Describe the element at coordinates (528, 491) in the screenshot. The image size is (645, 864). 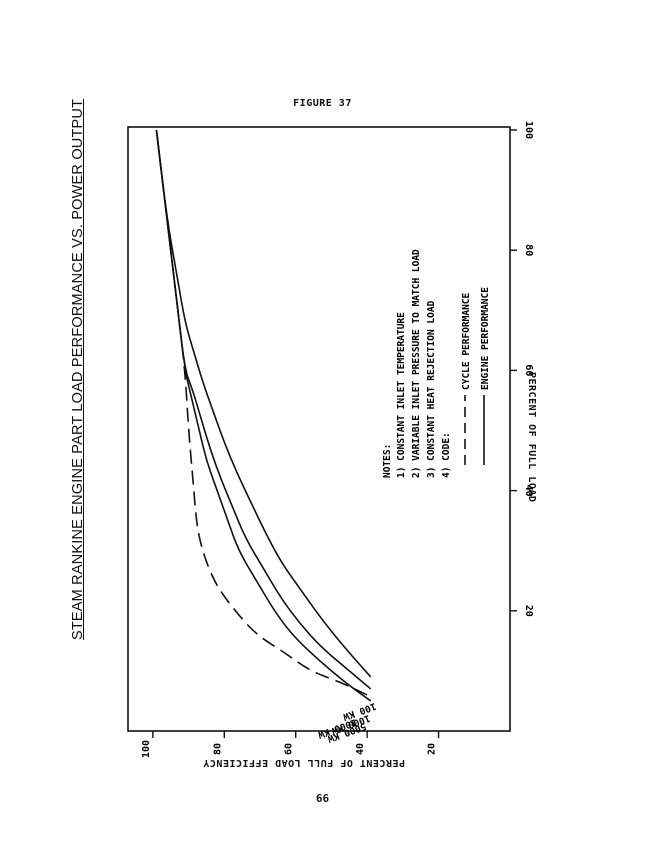
I see `x-tick-label: 40` at that location.